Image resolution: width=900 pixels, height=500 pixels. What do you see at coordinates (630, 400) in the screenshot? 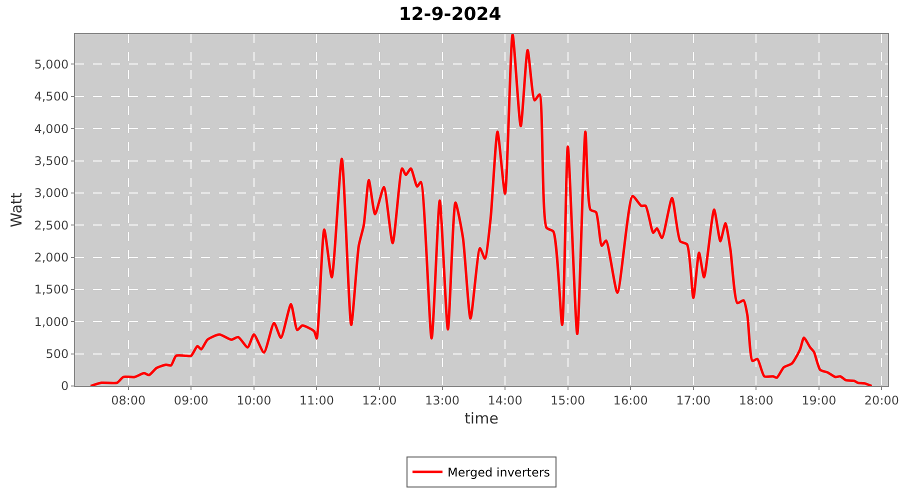
I see `x-tick-label: 16:00` at bounding box center [630, 400].